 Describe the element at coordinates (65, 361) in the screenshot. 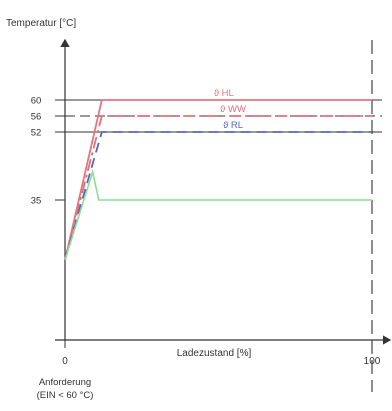

I see `x-tick-label: 0` at that location.